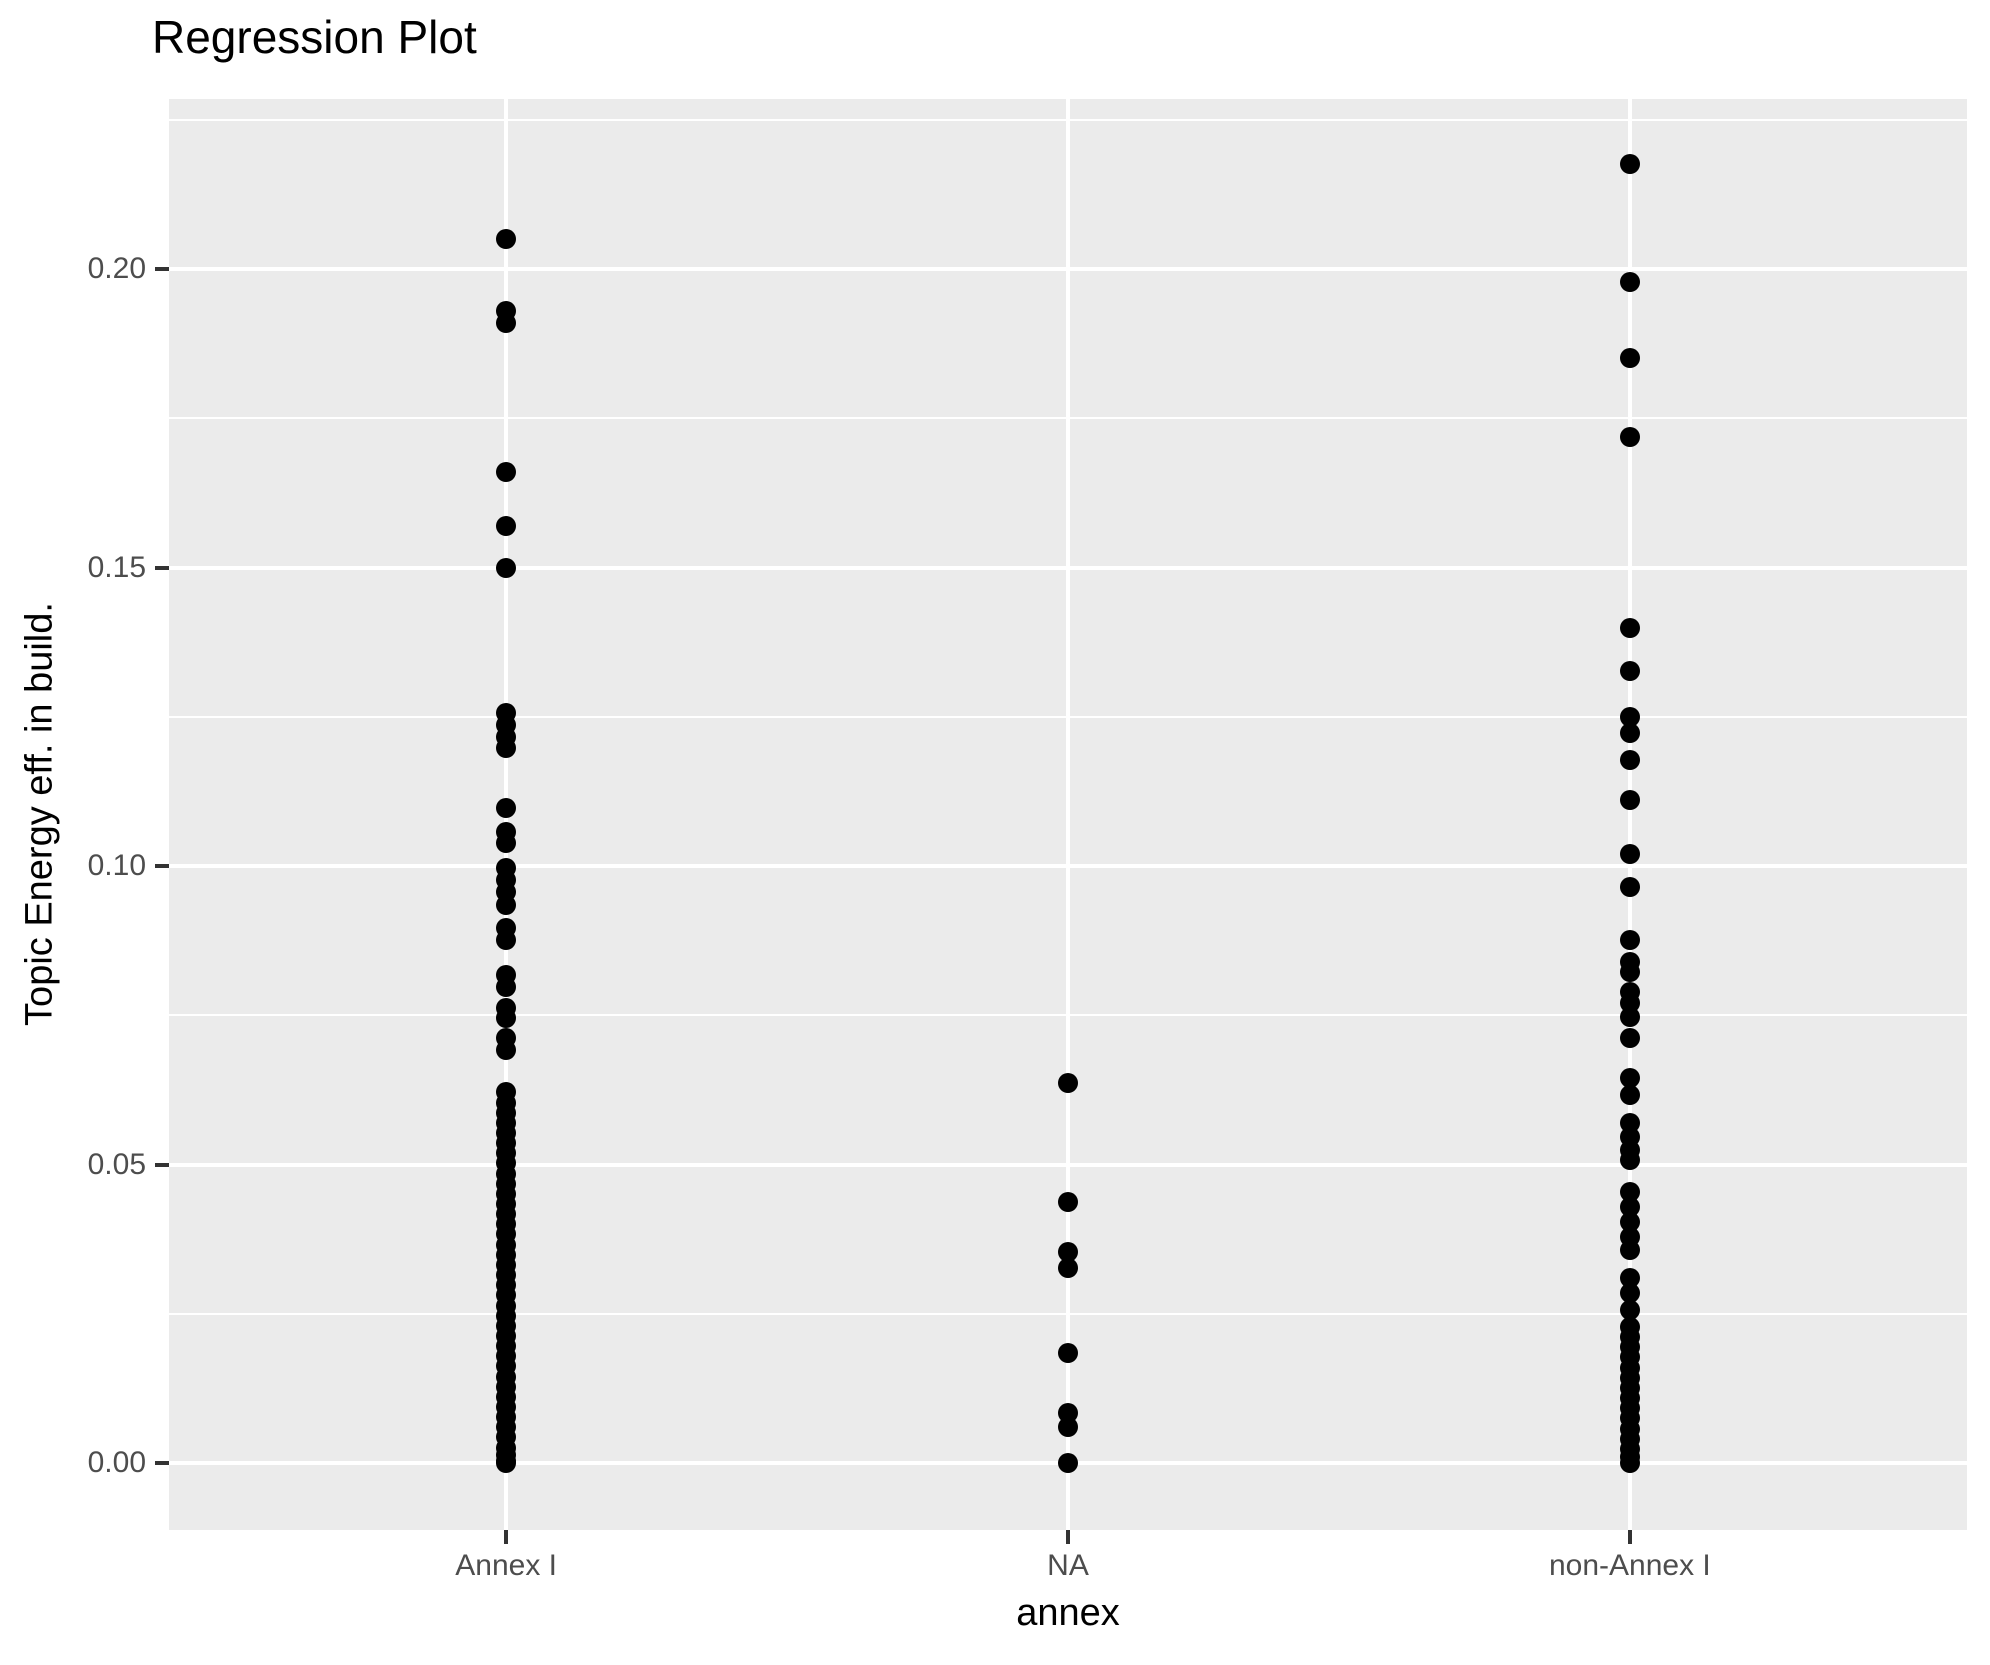 Image resolution: width=1990 pixels, height=1665 pixels. Describe the element at coordinates (1629, 1565) in the screenshot. I see `category-label: non-Annex I` at that location.